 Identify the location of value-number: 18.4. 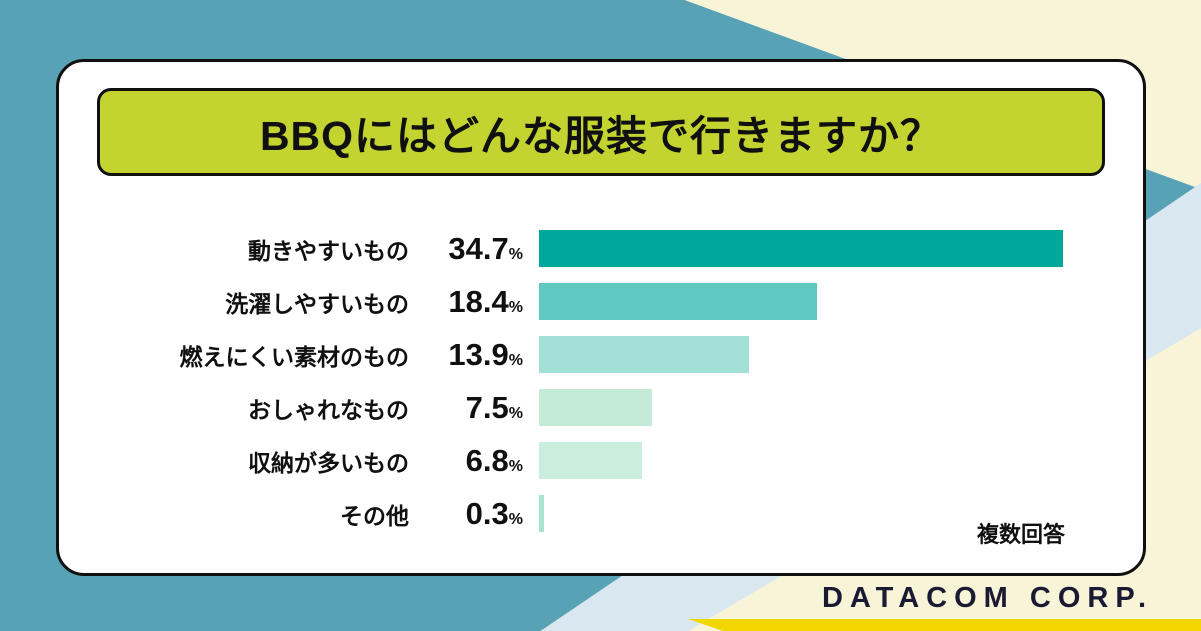
(478, 301).